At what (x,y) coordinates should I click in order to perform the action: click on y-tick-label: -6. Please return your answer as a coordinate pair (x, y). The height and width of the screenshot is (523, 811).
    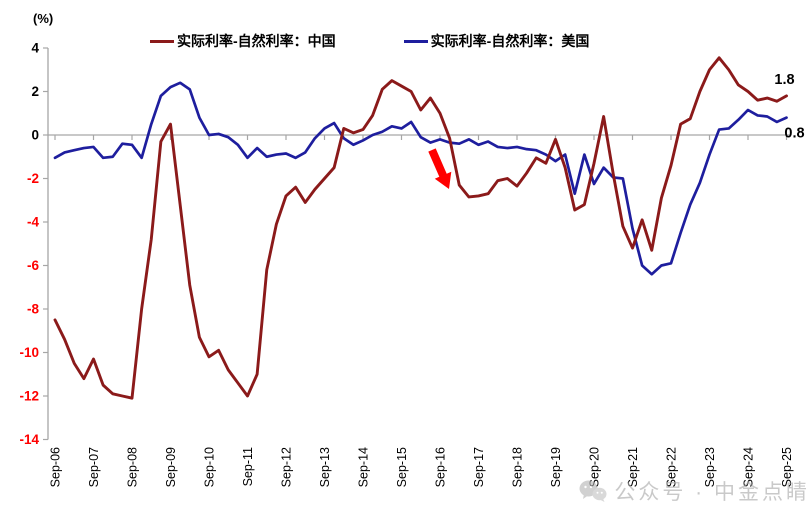
    Looking at the image, I should click on (33, 265).